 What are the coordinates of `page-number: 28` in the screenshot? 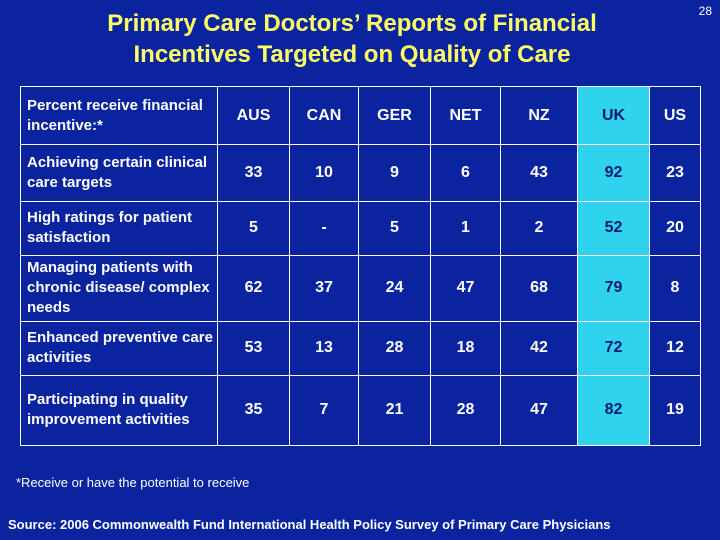 It's located at (705, 11).